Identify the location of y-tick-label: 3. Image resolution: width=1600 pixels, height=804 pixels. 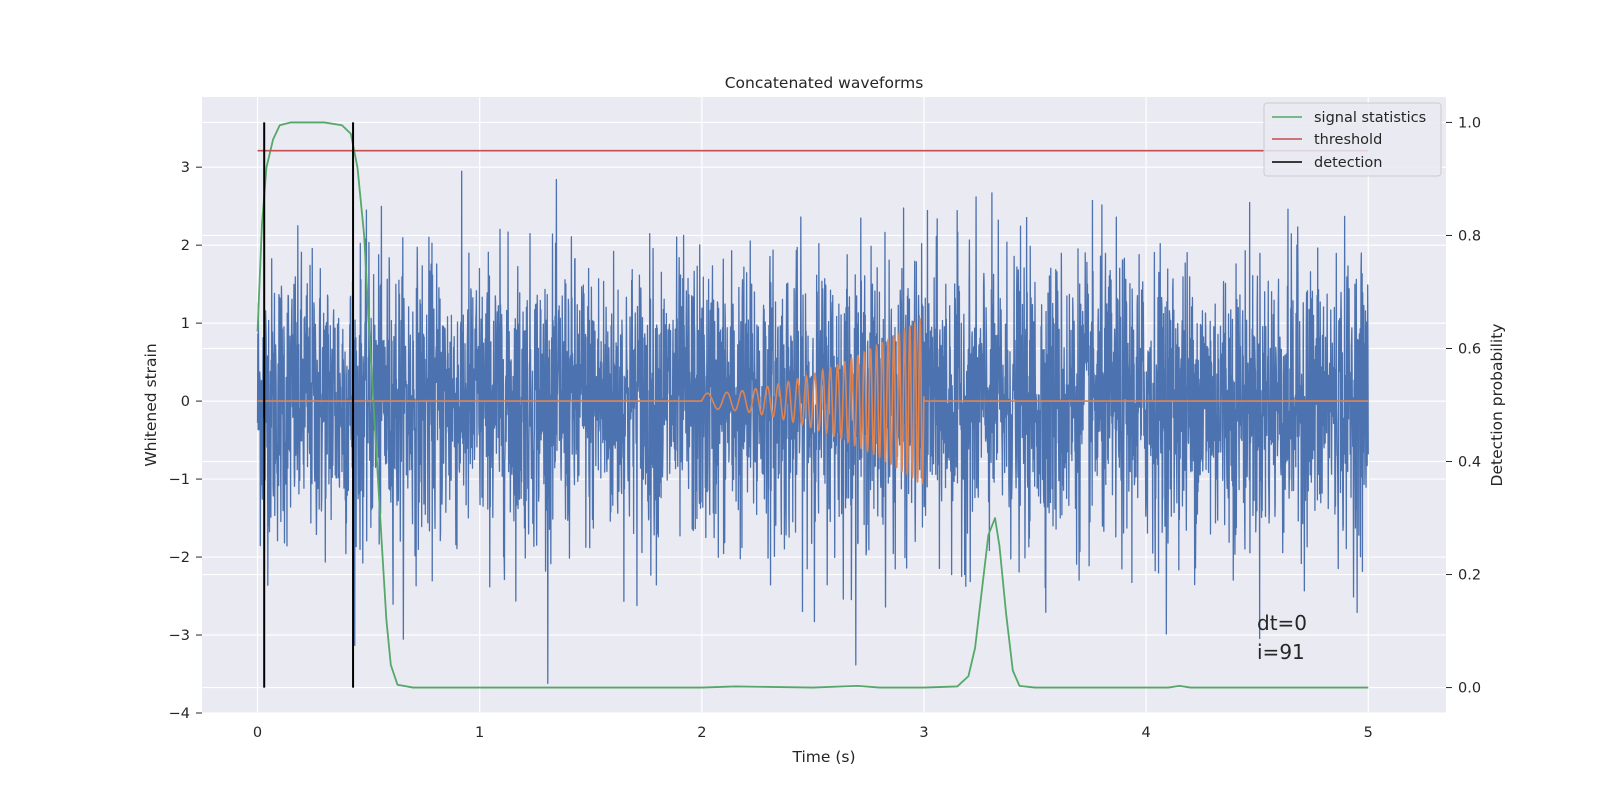
(185, 168).